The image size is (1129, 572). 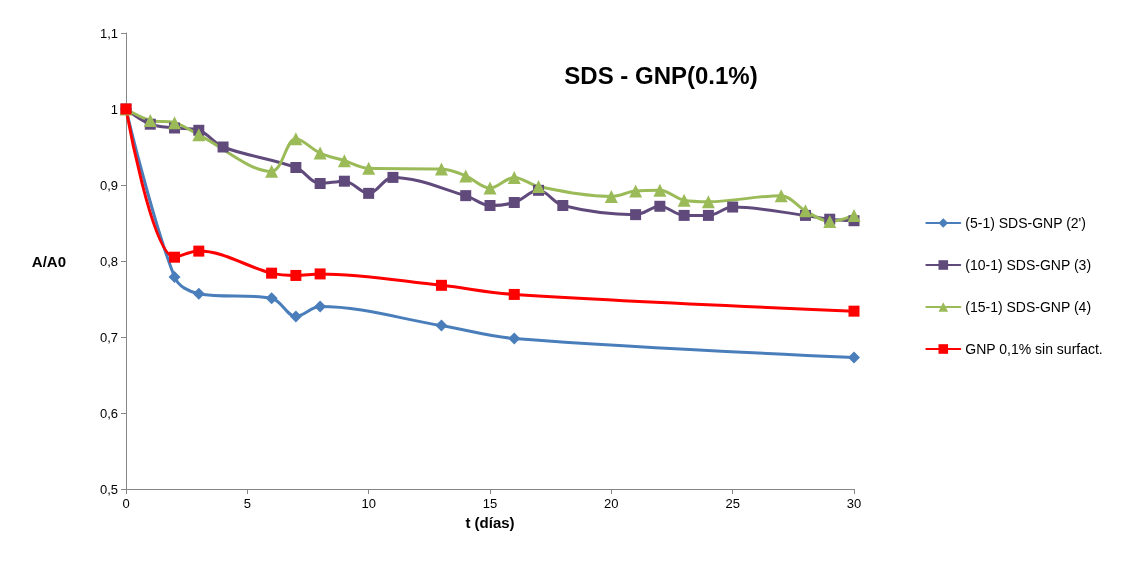 I want to click on x-tick-label: 10, so click(x=368, y=503).